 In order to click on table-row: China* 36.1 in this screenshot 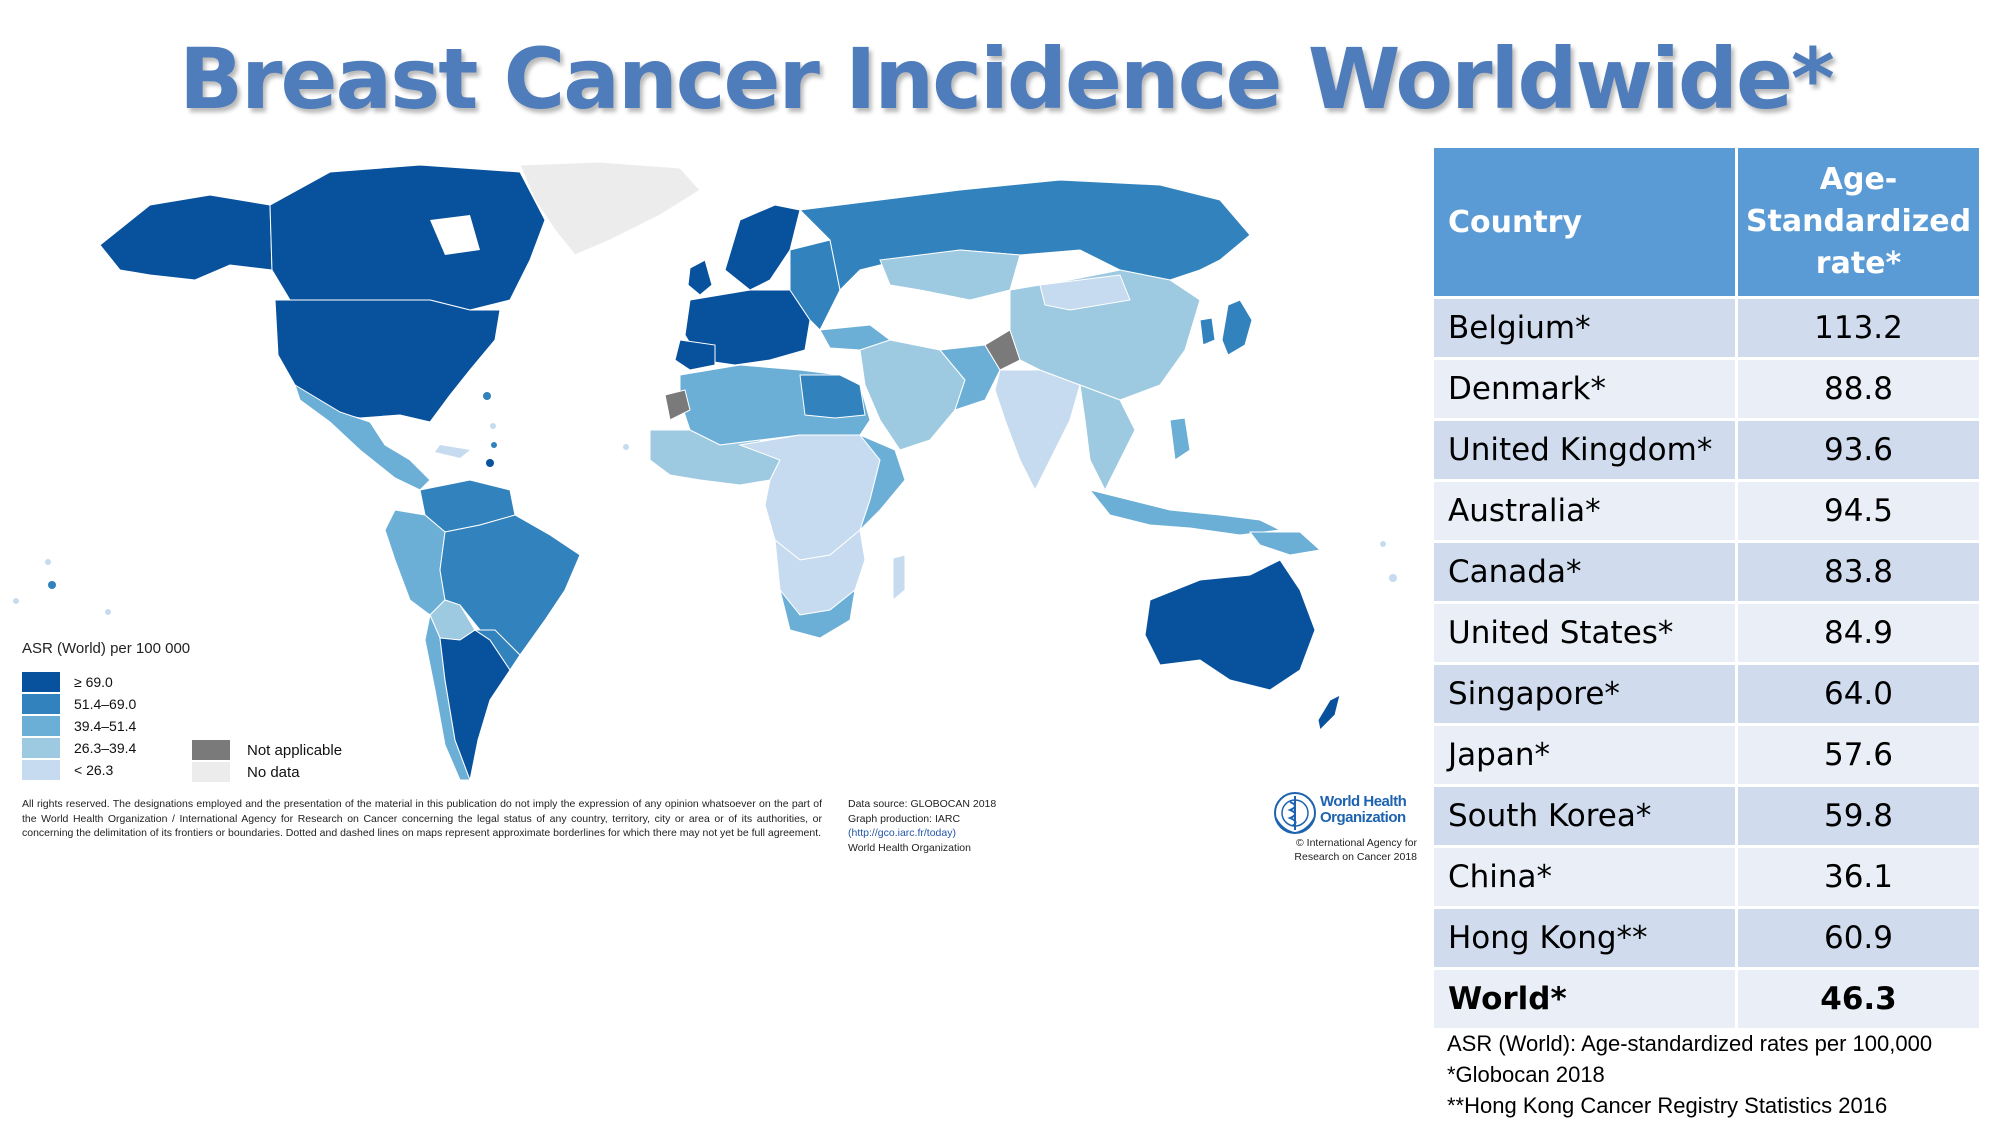, I will do `click(1708, 877)`.